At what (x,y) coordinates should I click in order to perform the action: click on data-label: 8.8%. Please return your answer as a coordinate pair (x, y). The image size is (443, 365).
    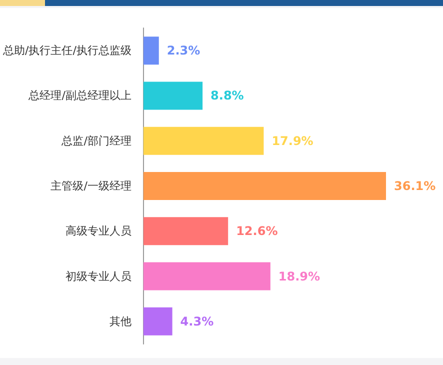
    Looking at the image, I should click on (227, 95).